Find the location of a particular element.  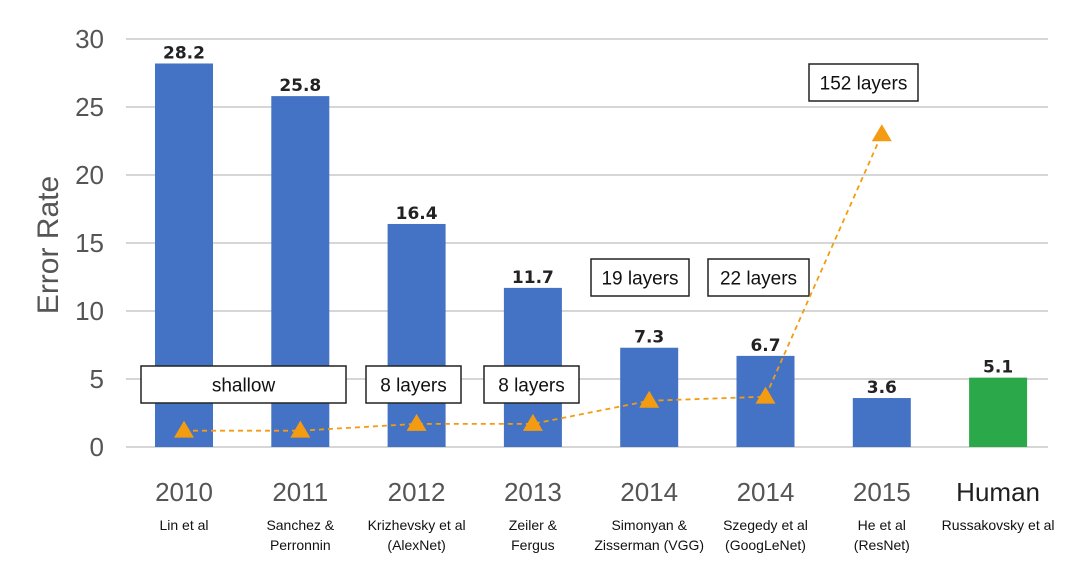

x-author-label: Szegedy et al is located at coordinates (765, 525).